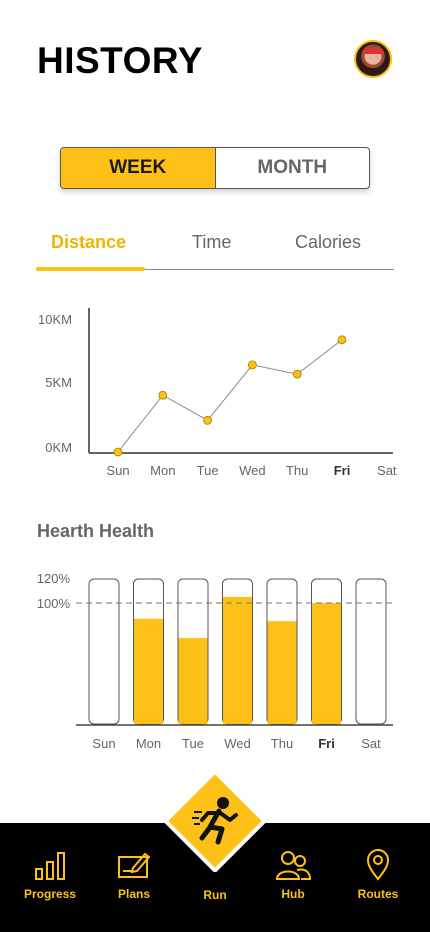 The width and height of the screenshot is (430, 932). I want to click on nav-item-routes: Routes, so click(378, 875).